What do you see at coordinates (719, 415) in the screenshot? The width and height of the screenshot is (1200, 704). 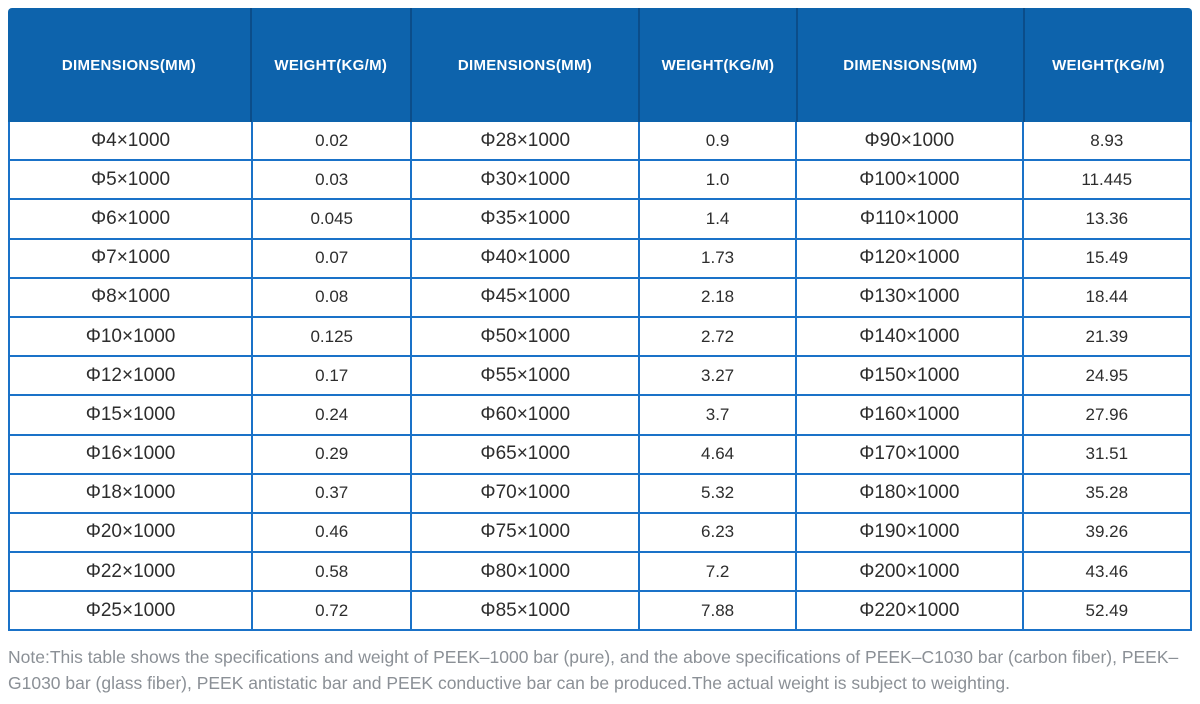 I see `weight-cell: 3.7` at bounding box center [719, 415].